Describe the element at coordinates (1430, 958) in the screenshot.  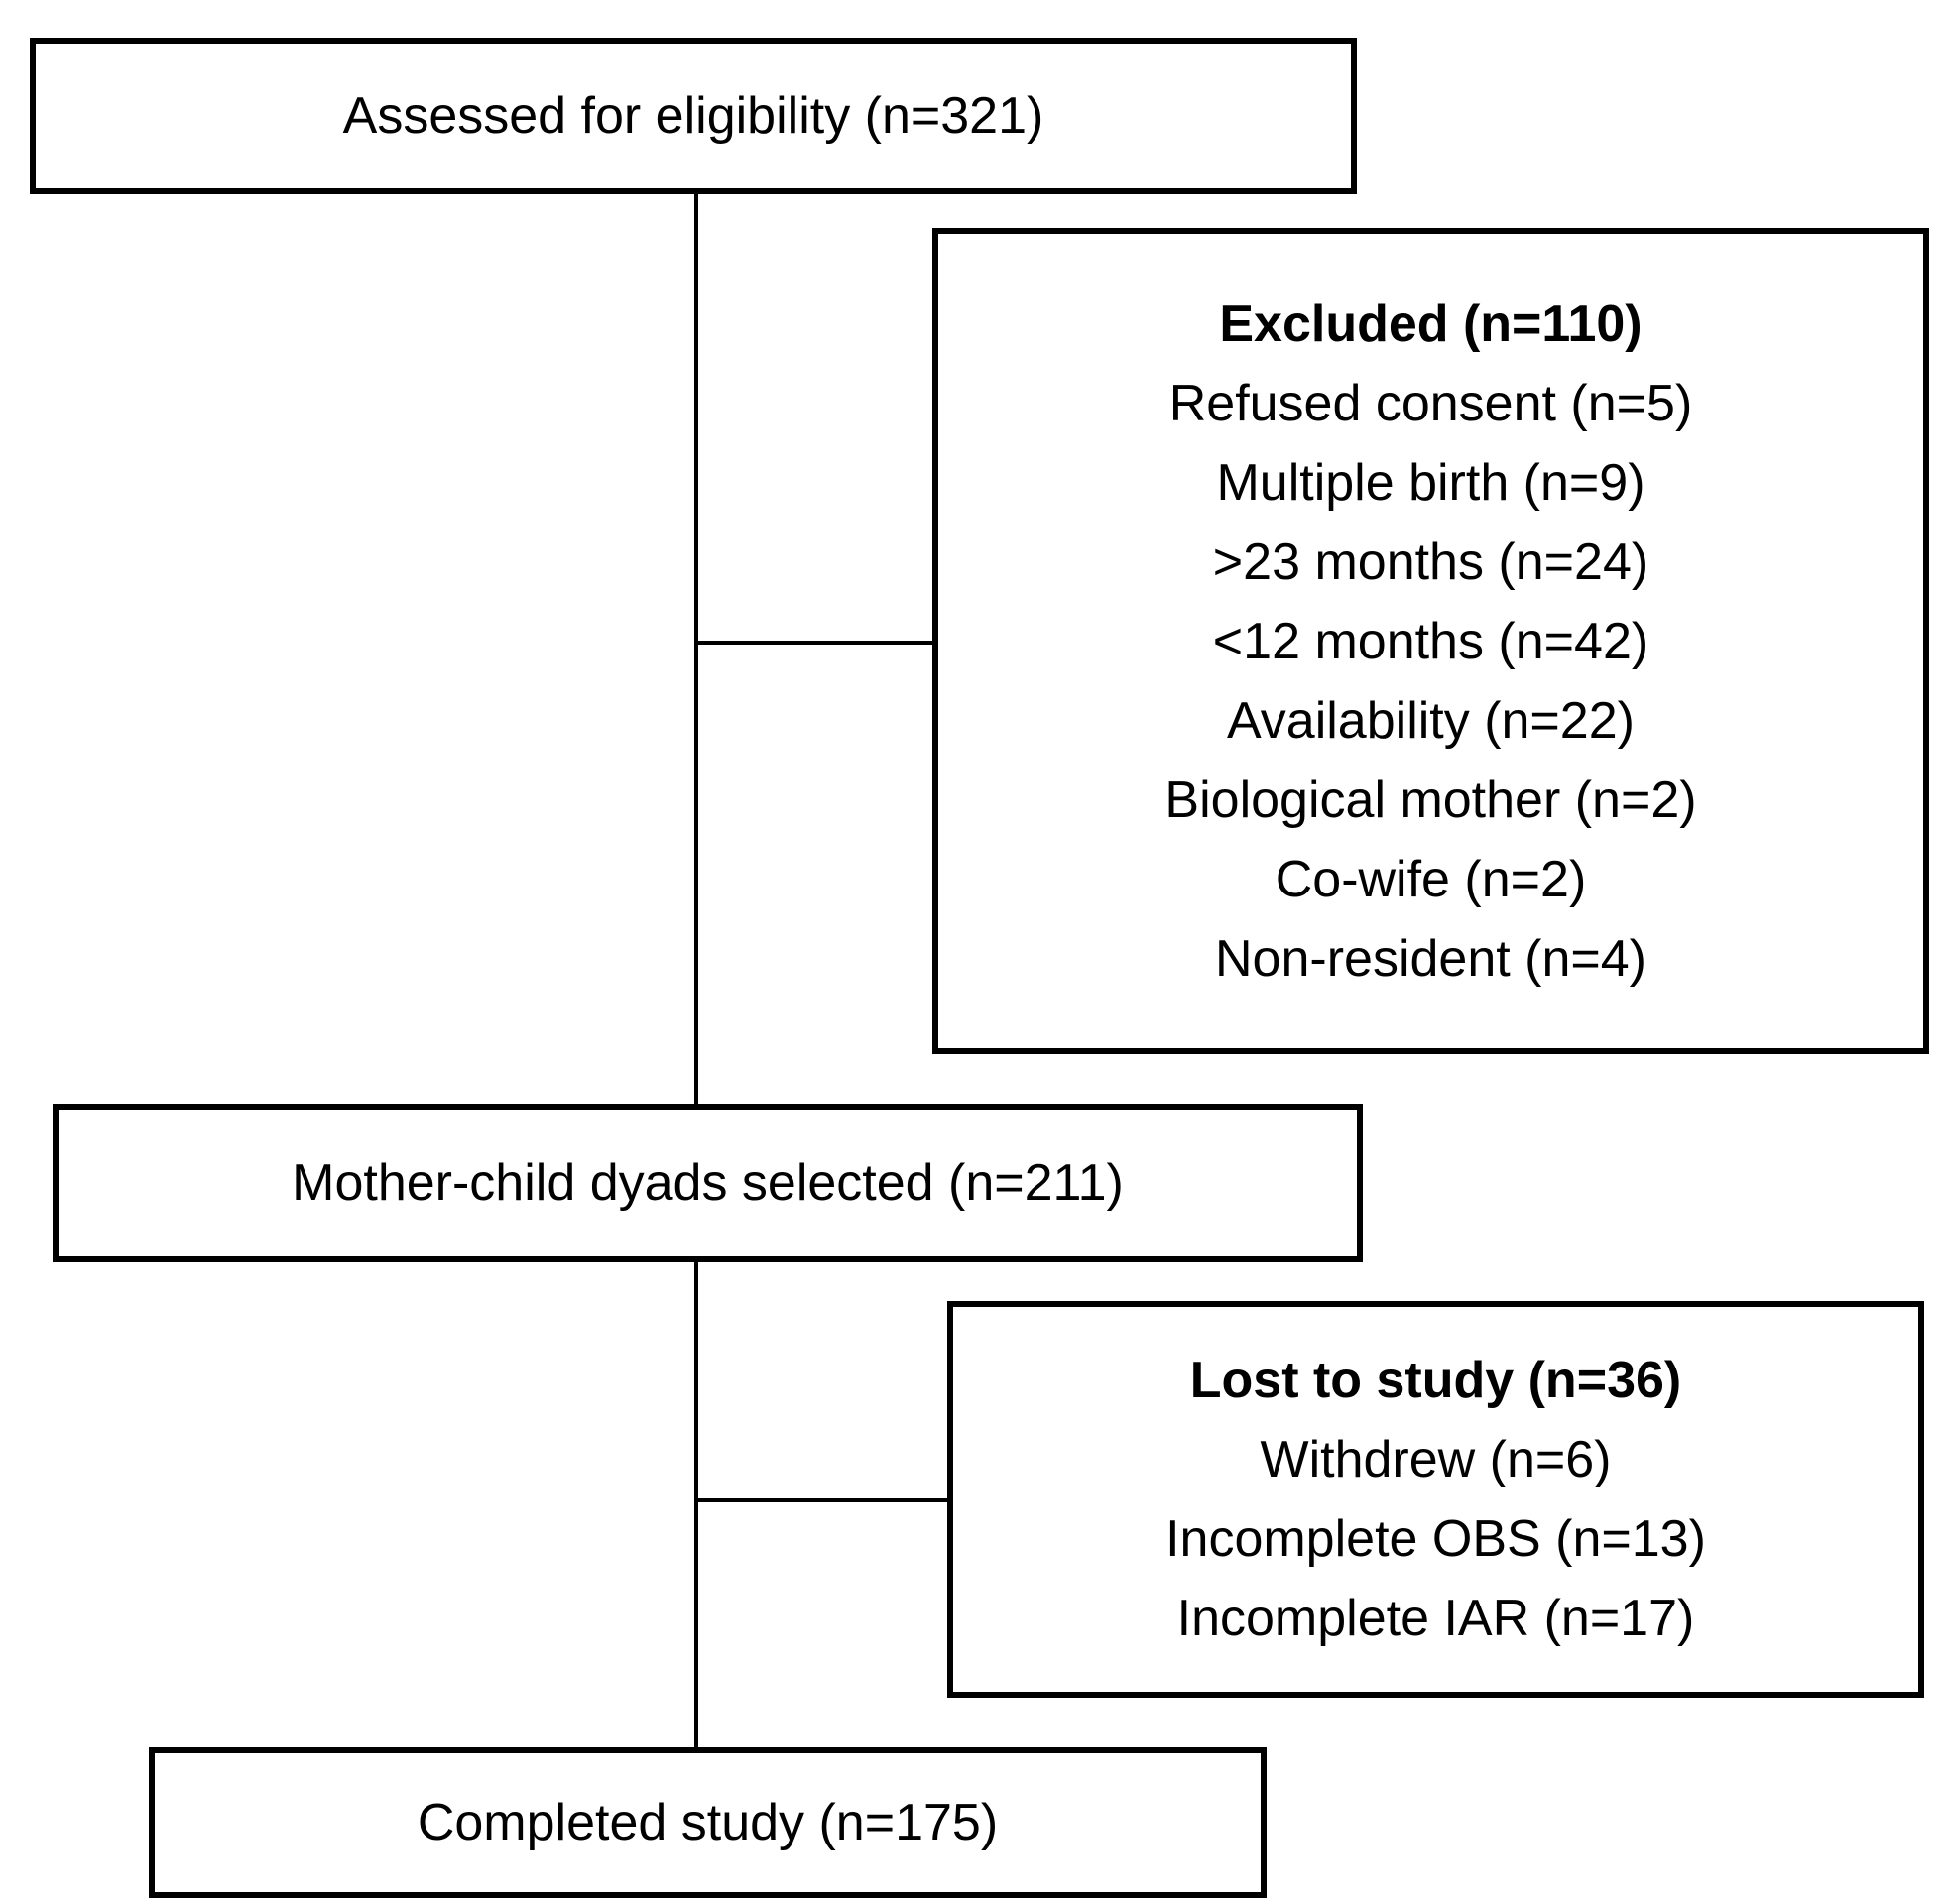
I see `excluded-item-non-resident: Non-resident (n=4)` at that location.